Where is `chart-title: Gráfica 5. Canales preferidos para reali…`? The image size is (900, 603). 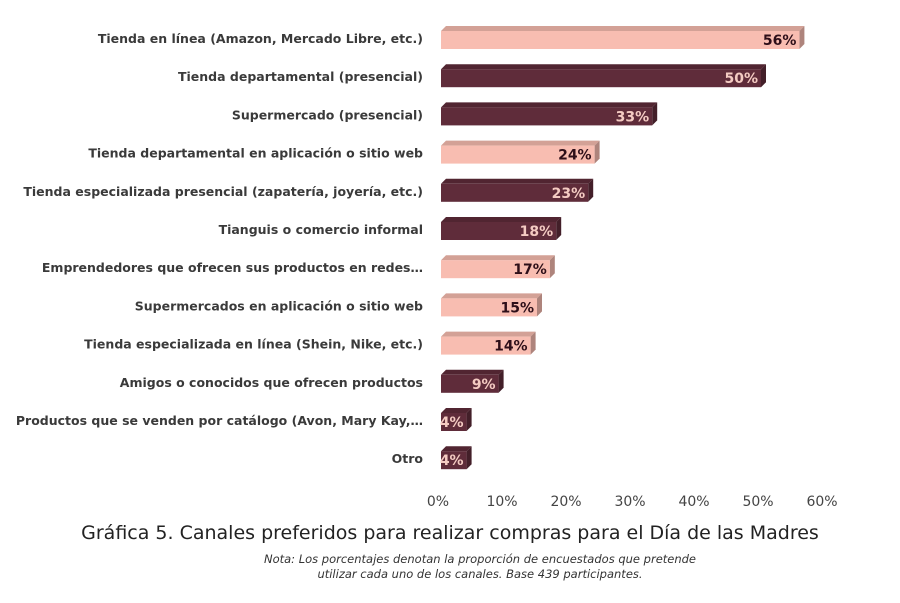 chart-title: Gráfica 5. Canales preferidos para reali… is located at coordinates (450, 533).